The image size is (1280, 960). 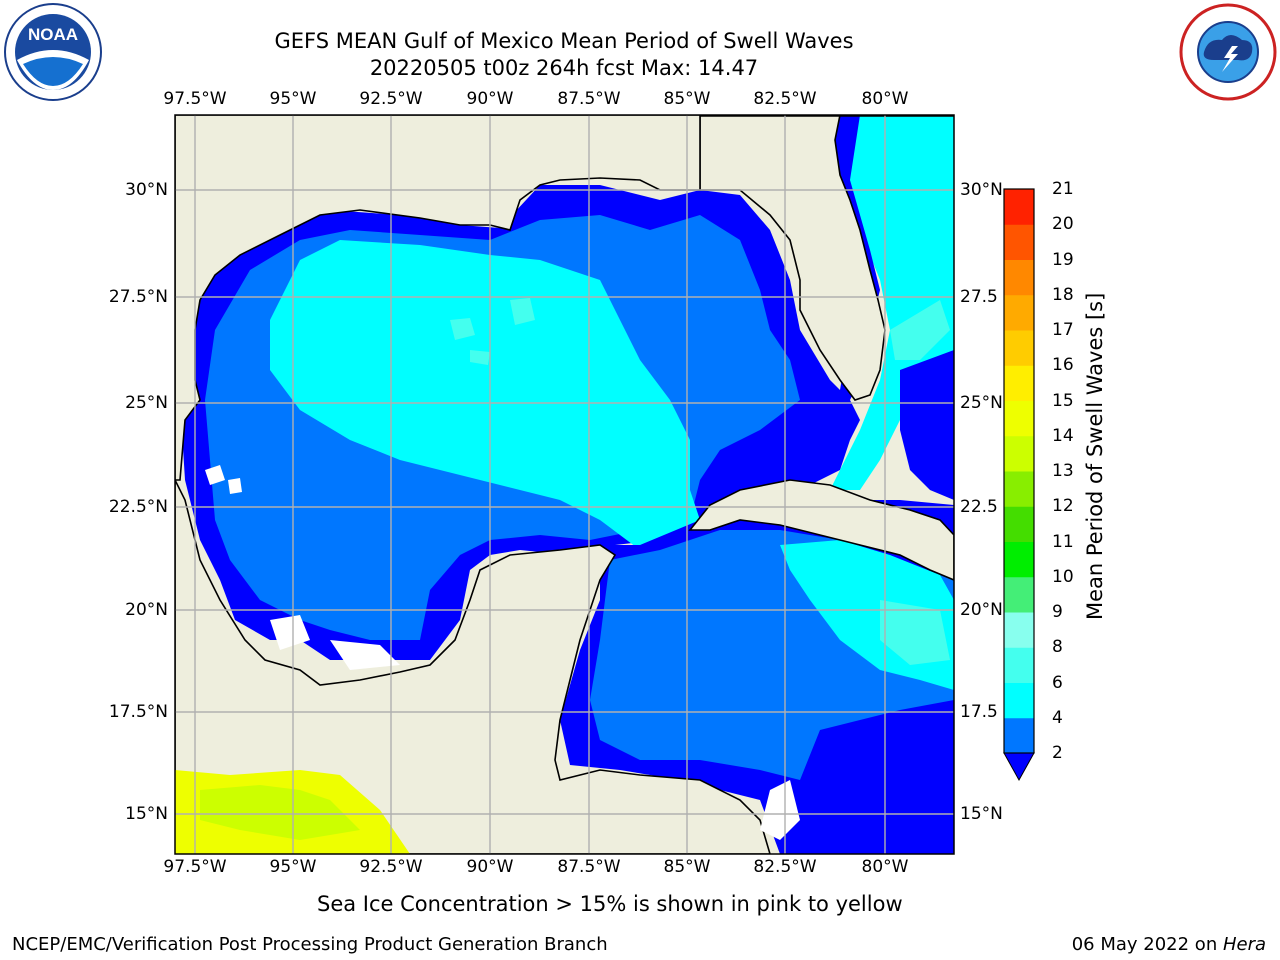 I want to click on lat-tick-right: 20°N, so click(x=981, y=610).